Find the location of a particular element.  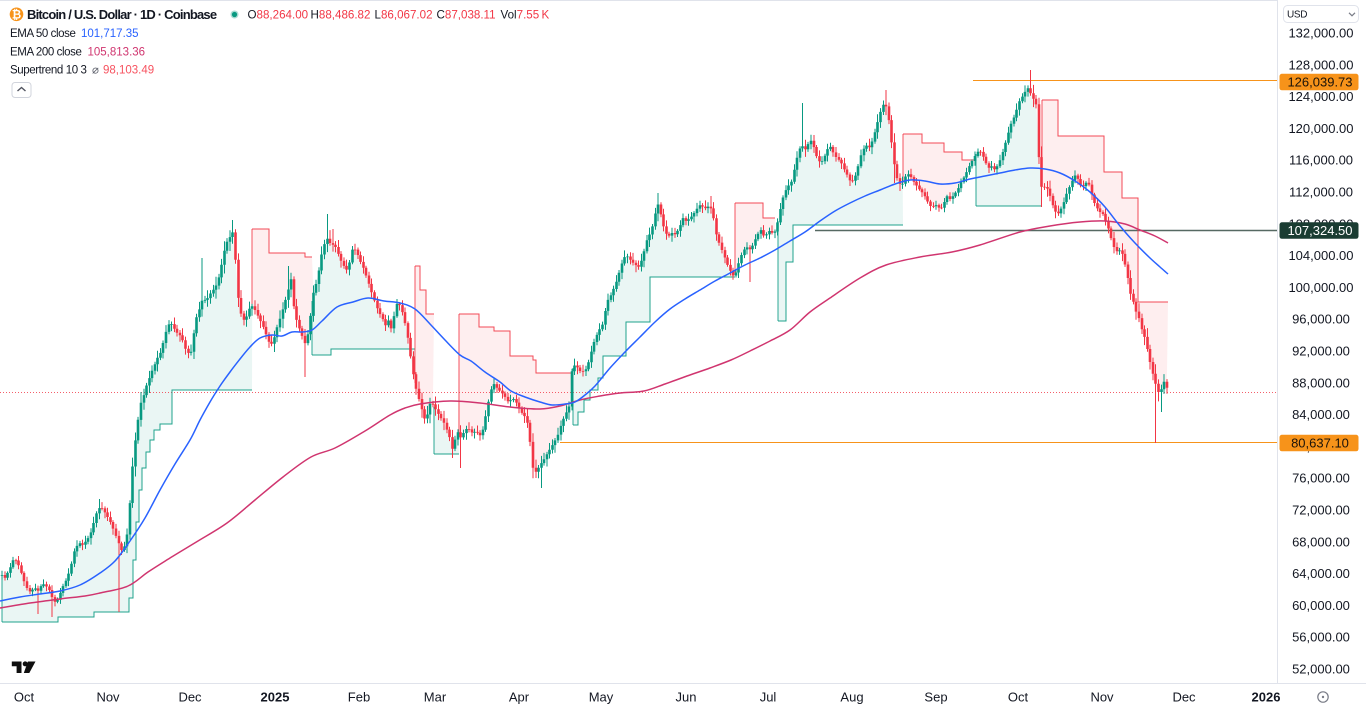

svg-text: 128,000.00 is located at coordinates (1320, 64).